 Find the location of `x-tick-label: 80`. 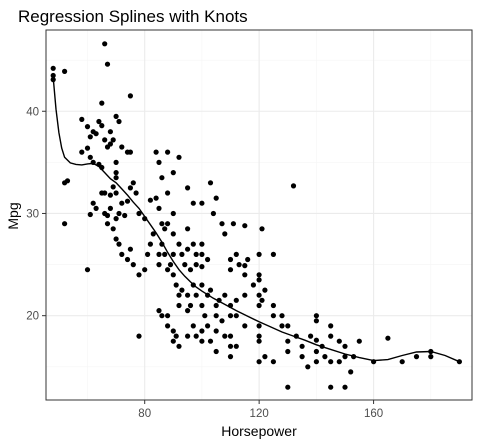

x-tick-label: 80 is located at coordinates (144, 414).